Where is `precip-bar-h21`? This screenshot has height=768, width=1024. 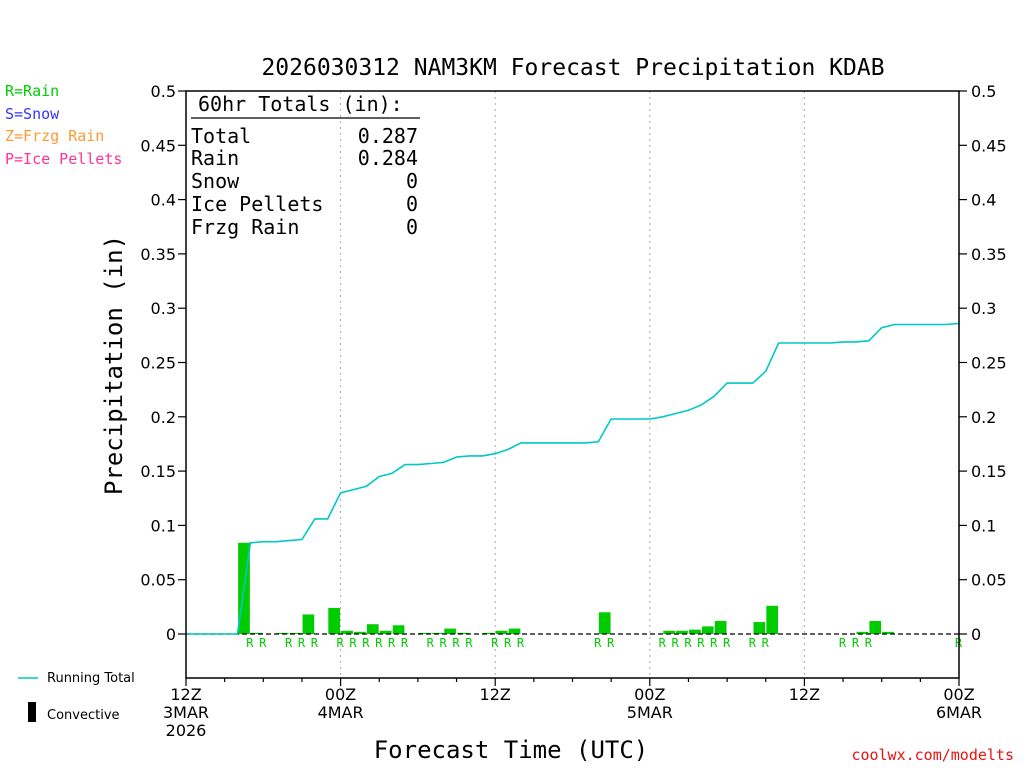 precip-bar-h21 is located at coordinates (450, 631).